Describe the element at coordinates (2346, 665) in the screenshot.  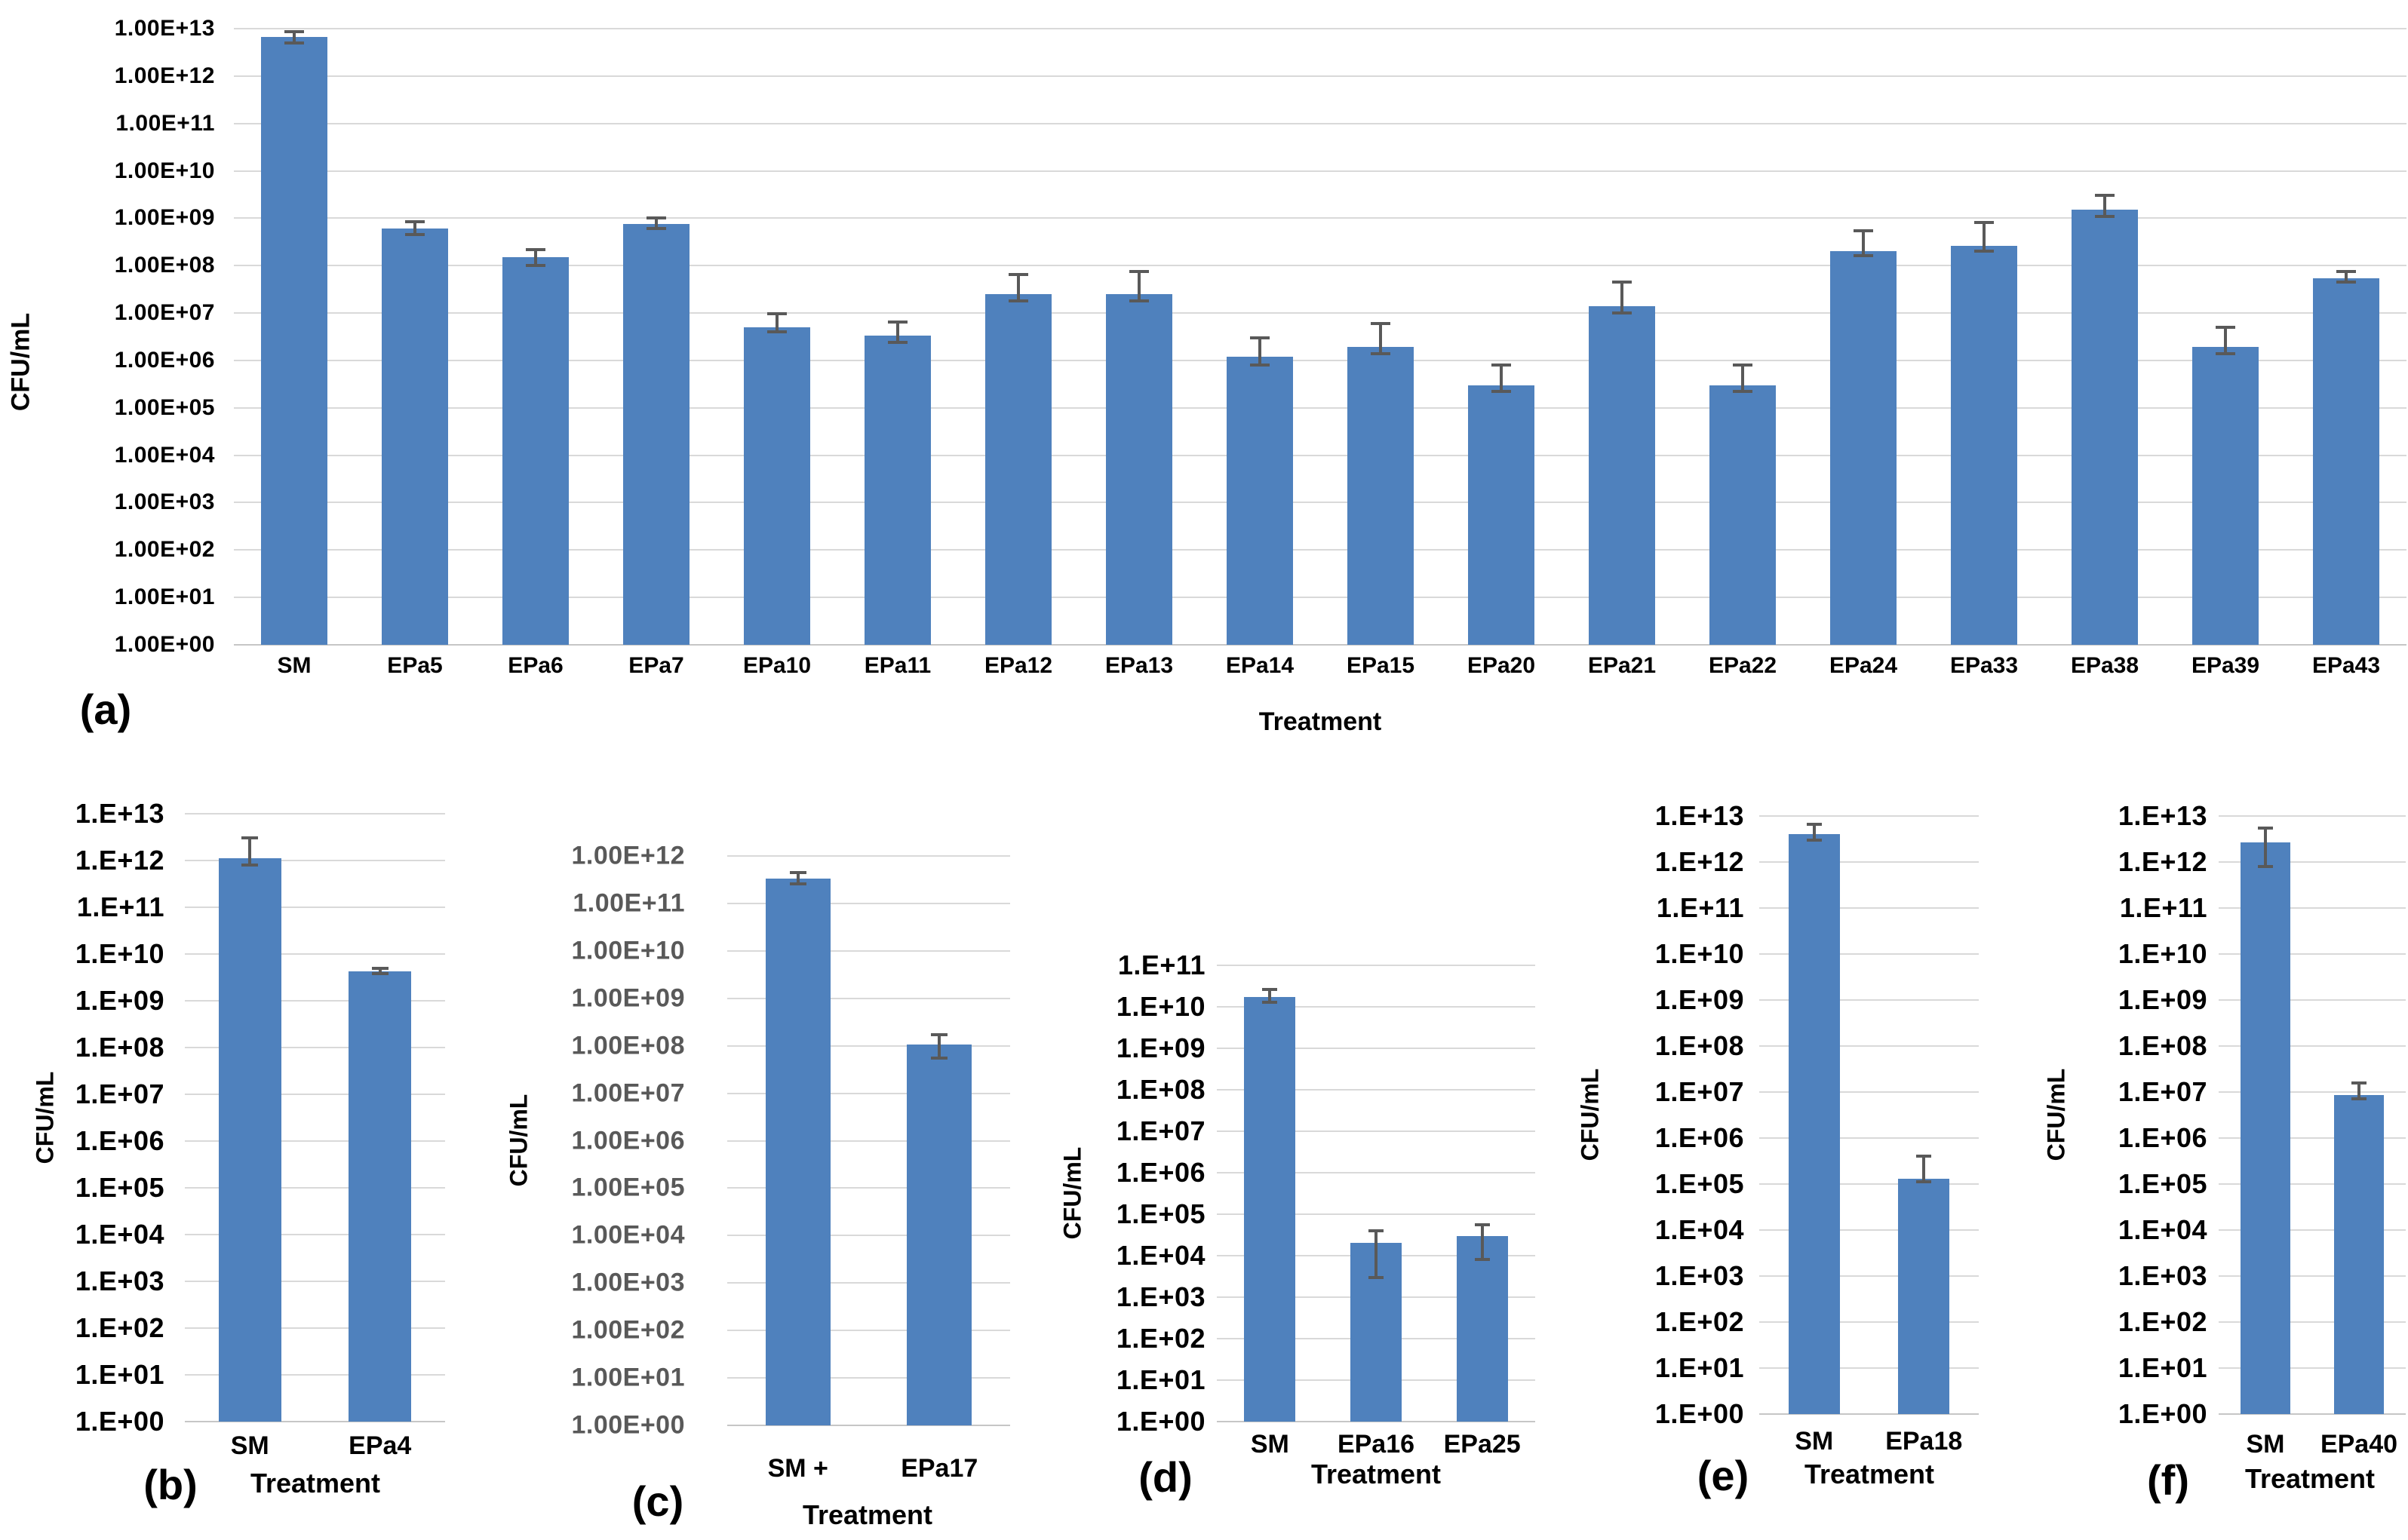
I see `x-tick-label: EPa43` at that location.